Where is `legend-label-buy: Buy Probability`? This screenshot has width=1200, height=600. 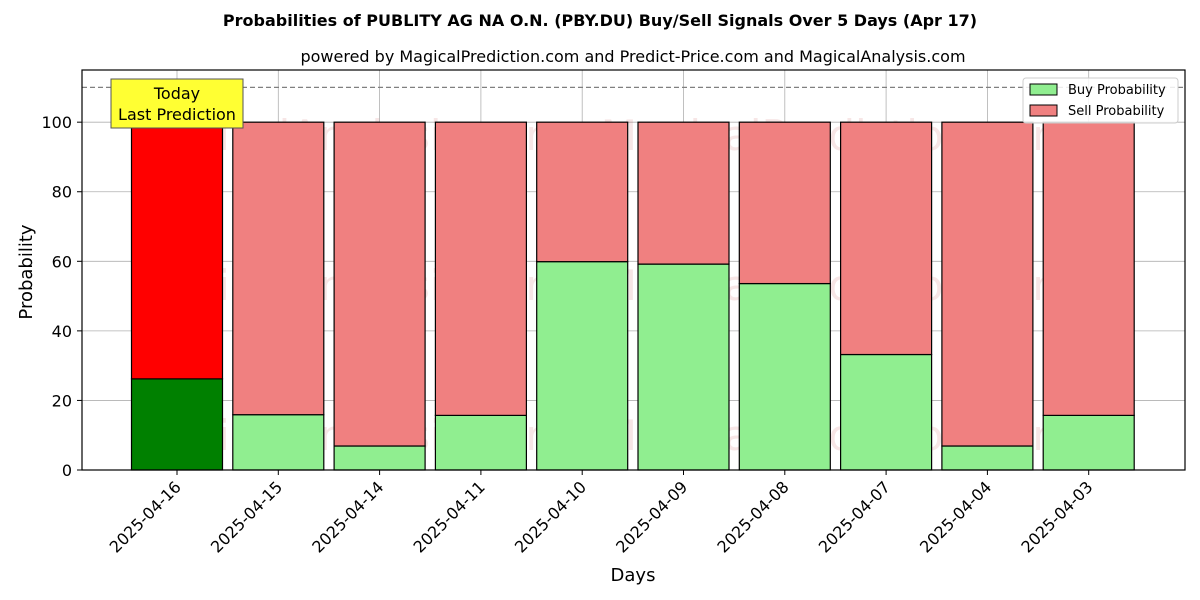
legend-label-buy: Buy Probability is located at coordinates (1117, 90).